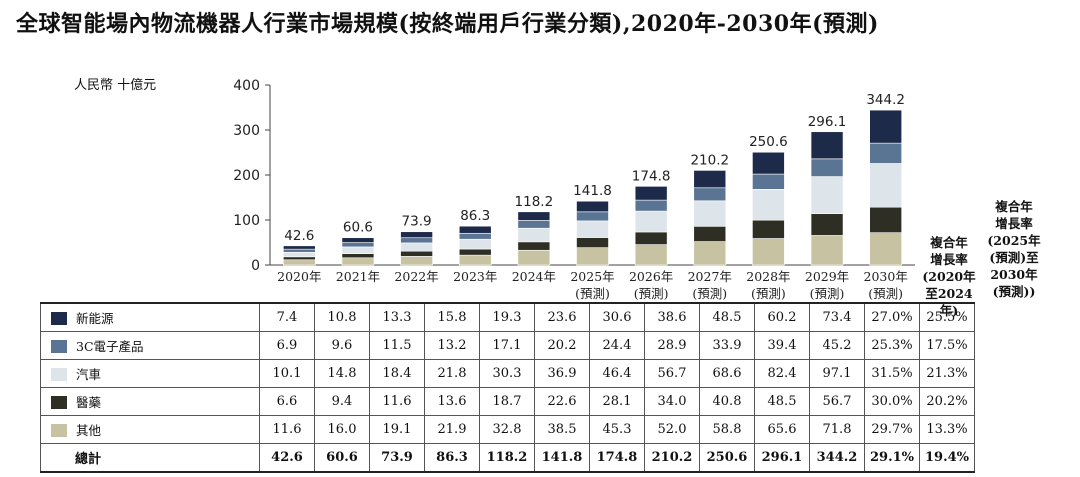 The height and width of the screenshot is (477, 1080). I want to click on table-cell: 97.1, so click(837, 373).